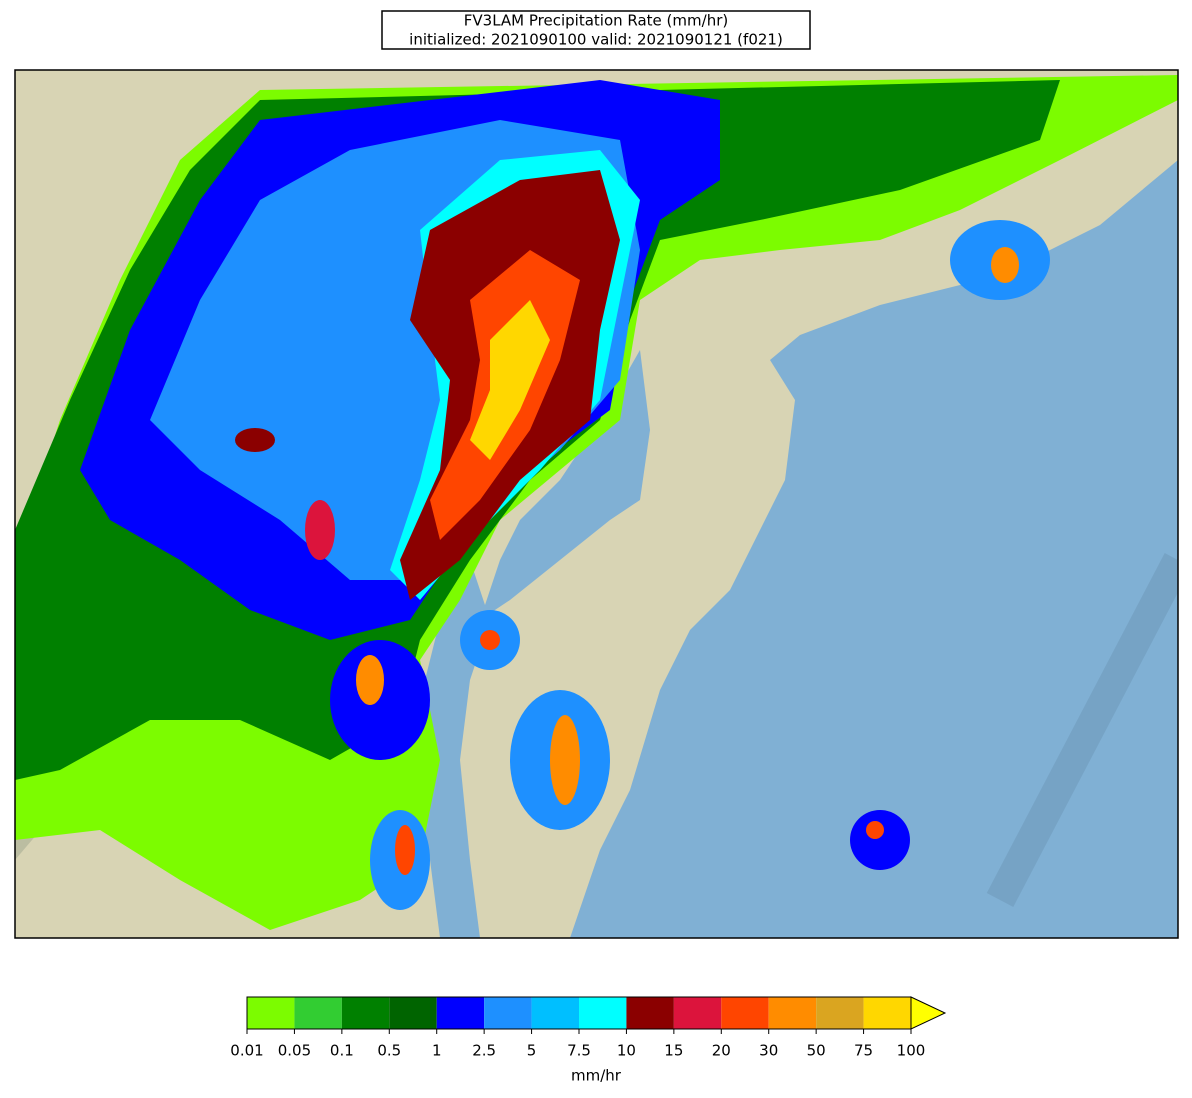 The width and height of the screenshot is (1192, 1098). I want to click on colorbar-tick-label: 0.5, so click(389, 1051).